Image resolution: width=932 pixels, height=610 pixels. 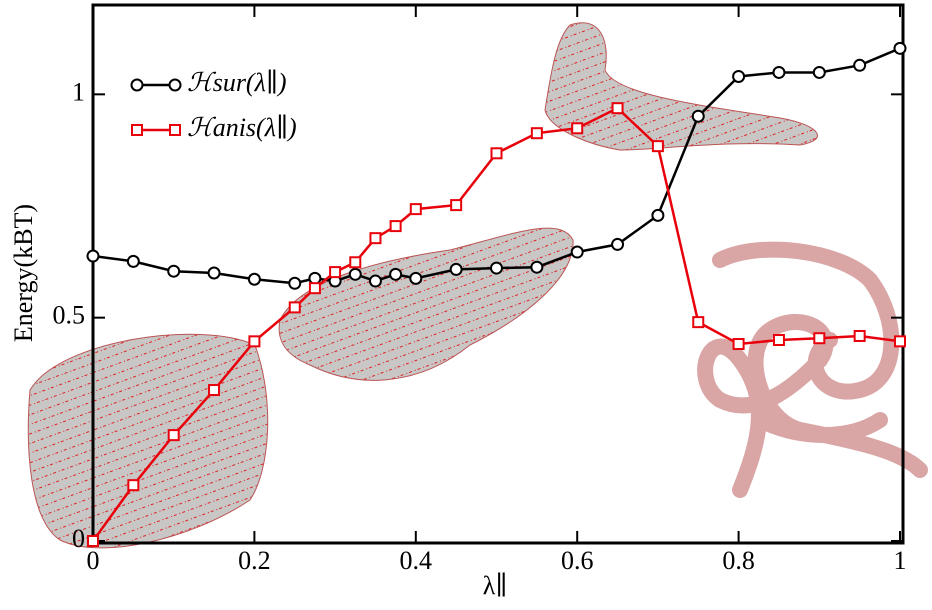 What do you see at coordinates (416, 560) in the screenshot?
I see `x-tick-label: 0.4` at bounding box center [416, 560].